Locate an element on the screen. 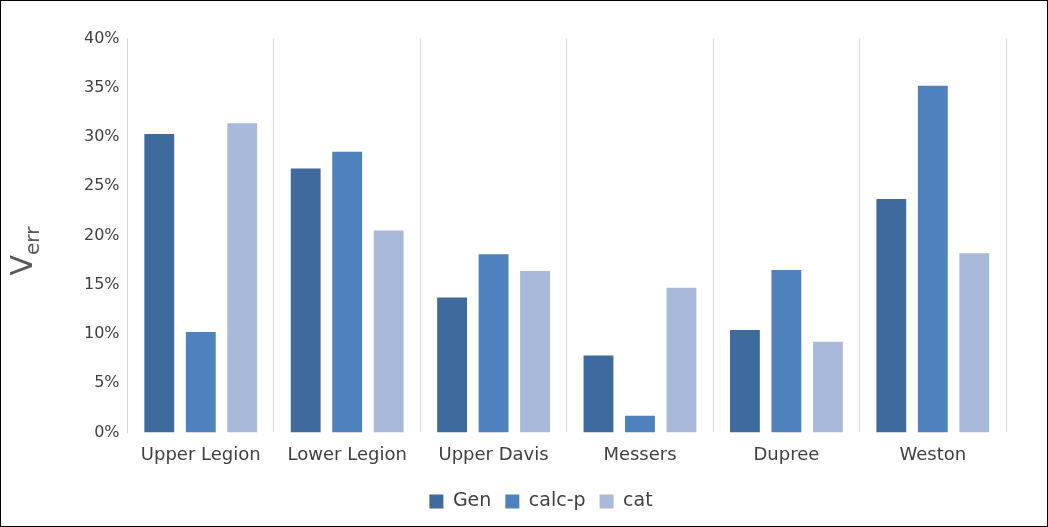 This screenshot has height=527, width=1048. x-tick-label: Lower Legion is located at coordinates (347, 453).